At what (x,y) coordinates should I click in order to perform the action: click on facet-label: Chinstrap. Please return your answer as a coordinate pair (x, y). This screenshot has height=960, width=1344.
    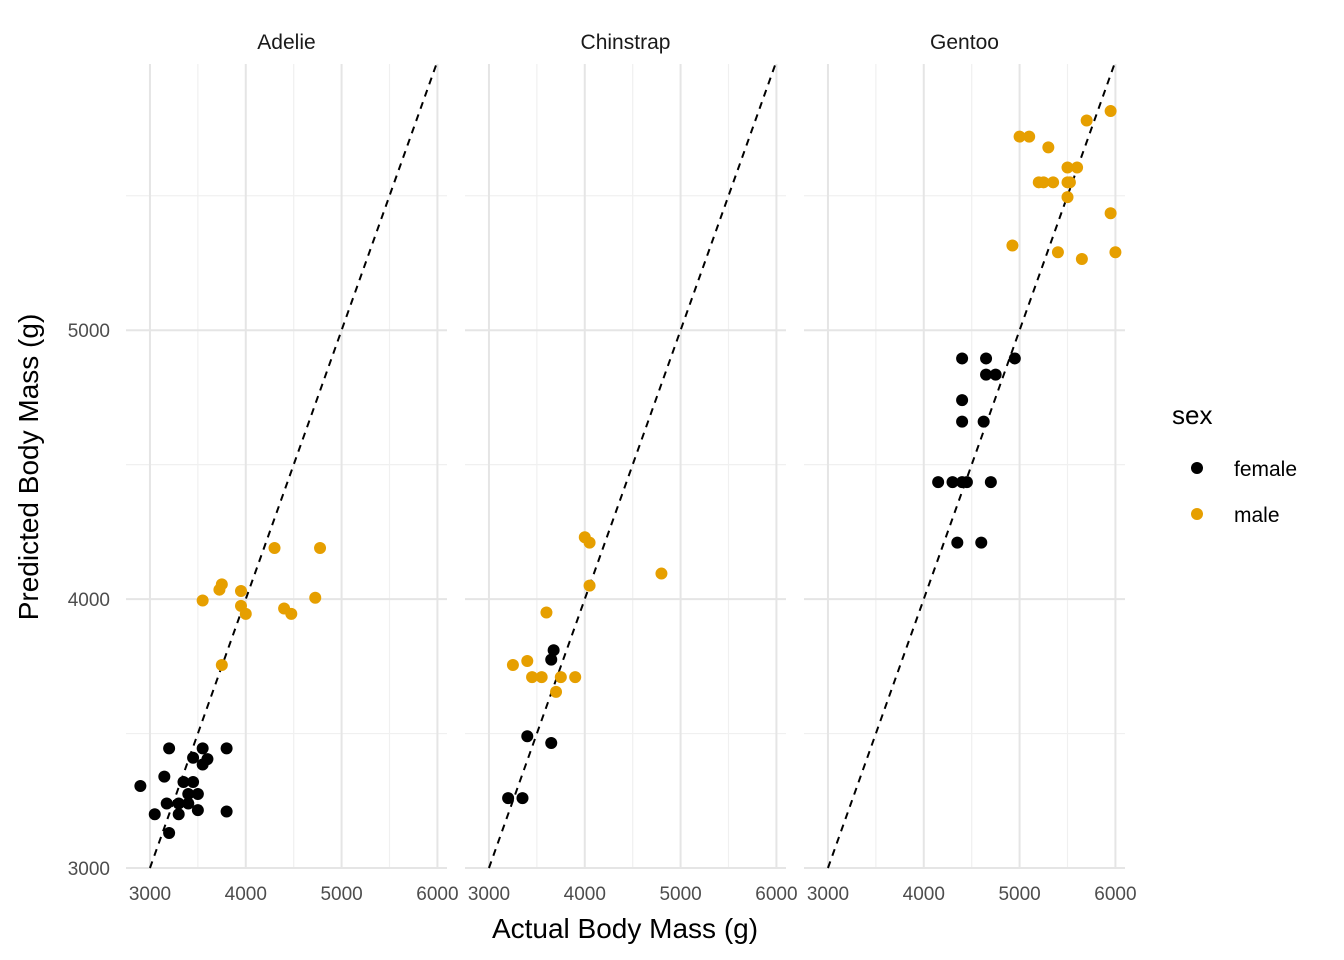
    Looking at the image, I should click on (626, 42).